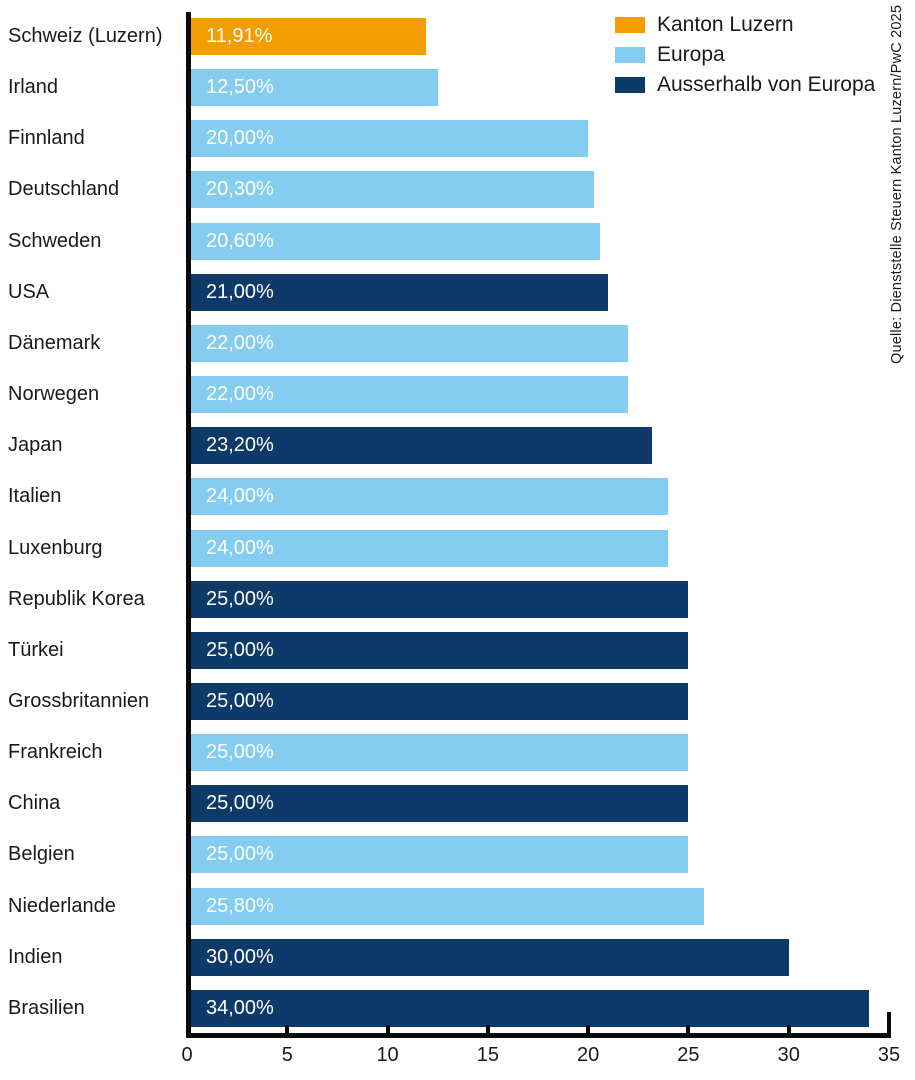 The image size is (915, 1080). I want to click on bar: 20,00%, so click(389, 139).